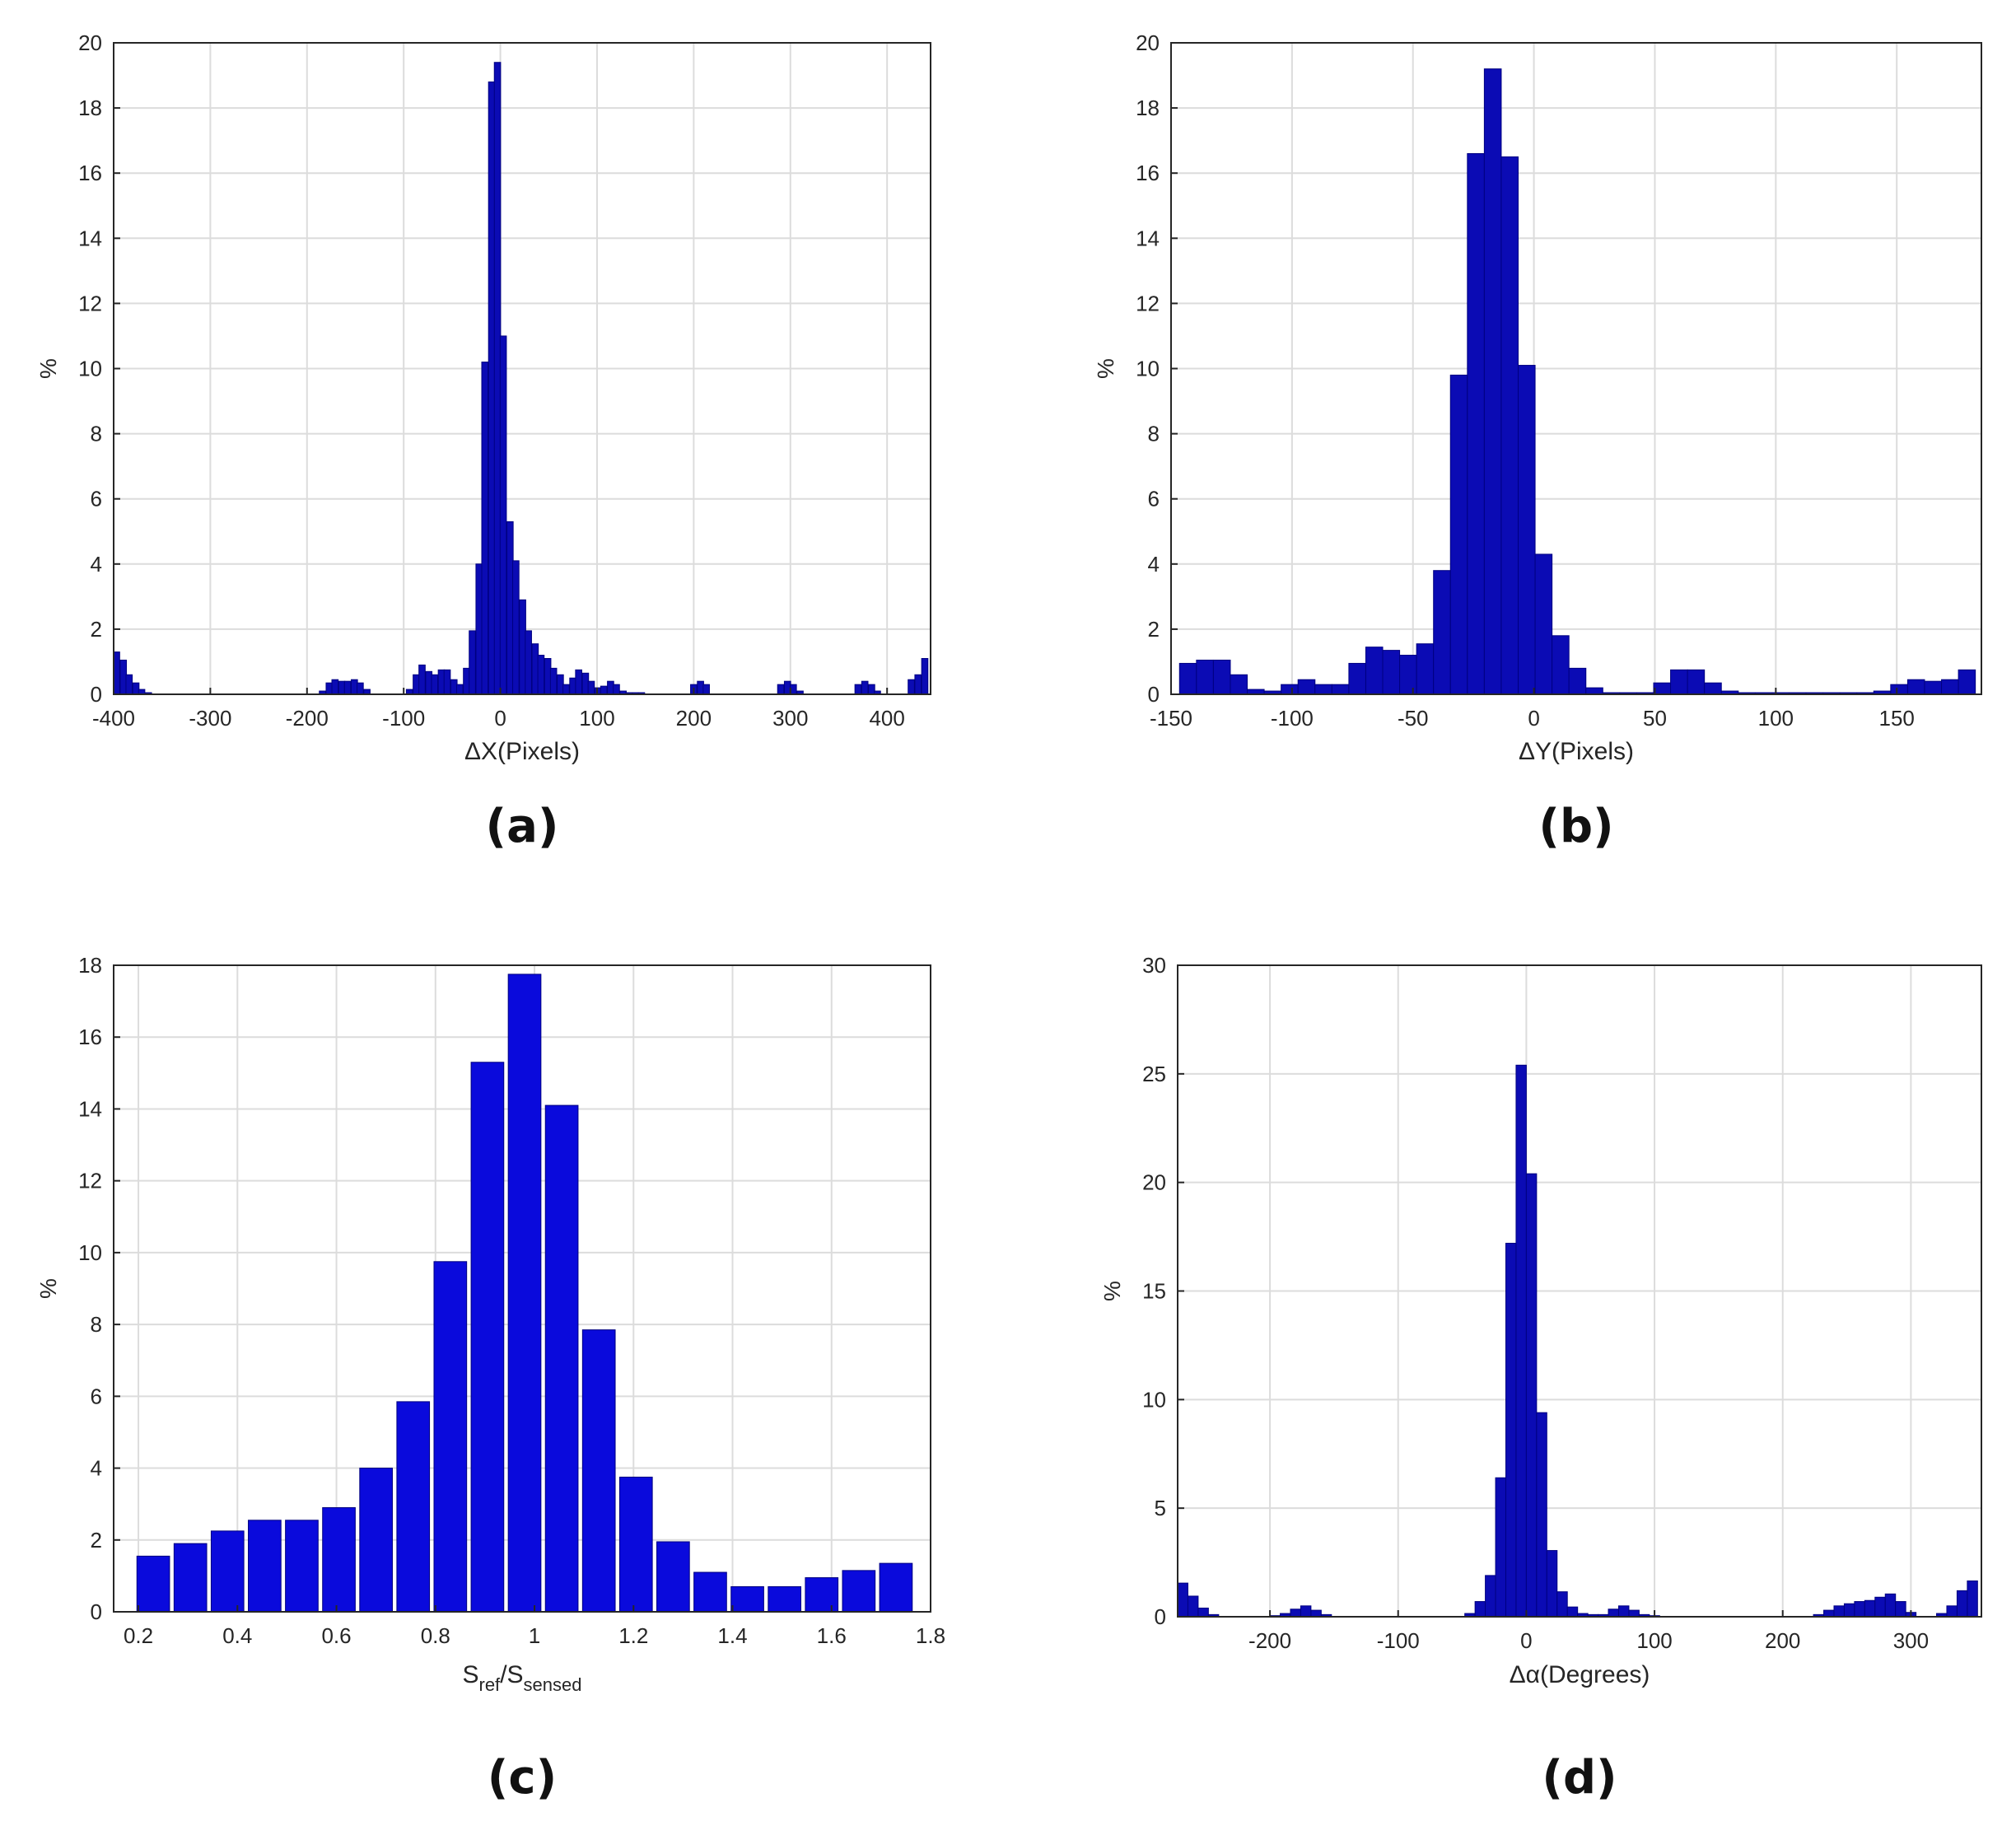 The width and height of the screenshot is (2016, 1821). I want to click on x-tick-label: -50, so click(1413, 718).